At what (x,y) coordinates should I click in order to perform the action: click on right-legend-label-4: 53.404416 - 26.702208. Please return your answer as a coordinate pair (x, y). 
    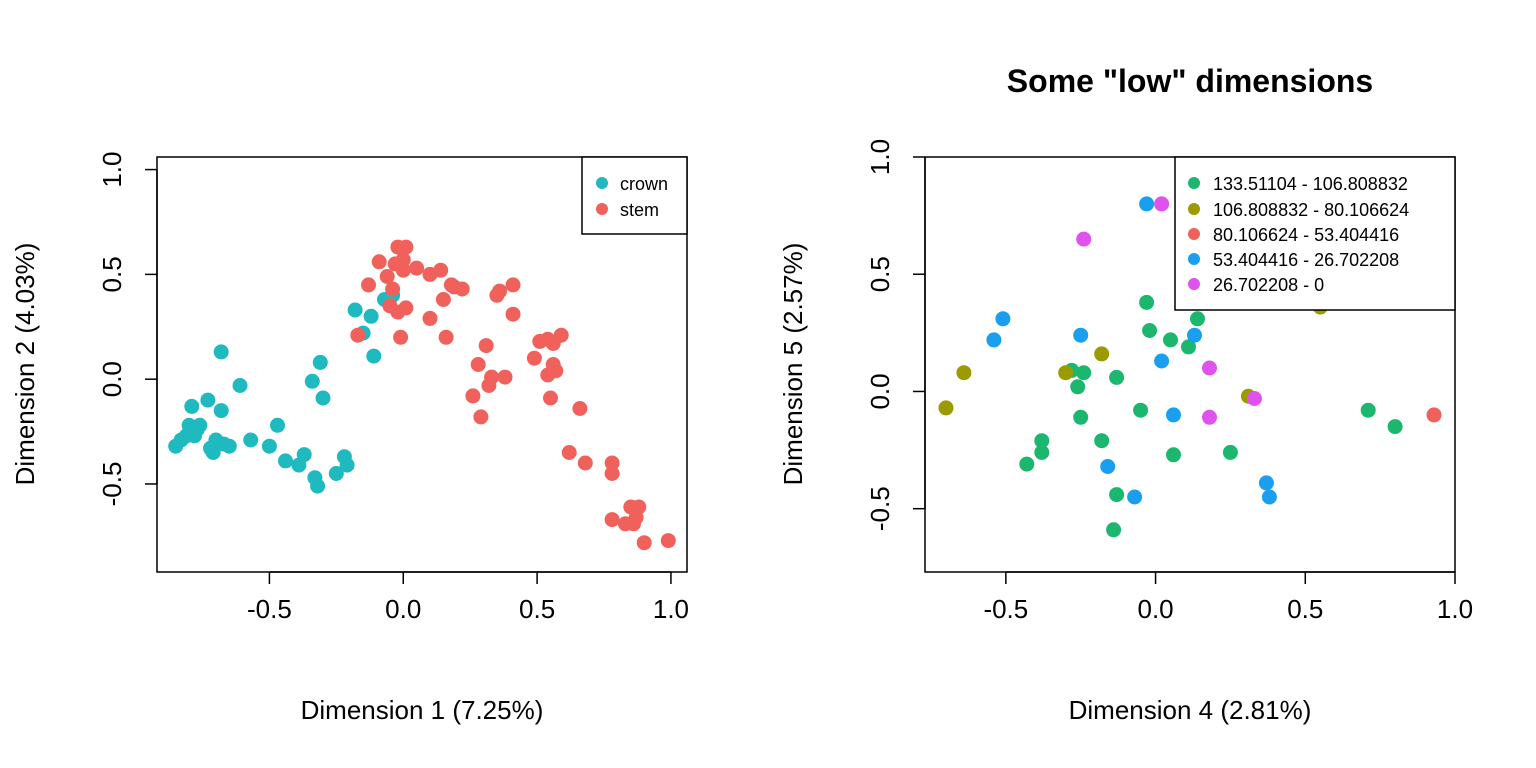
    Looking at the image, I should click on (1306, 260).